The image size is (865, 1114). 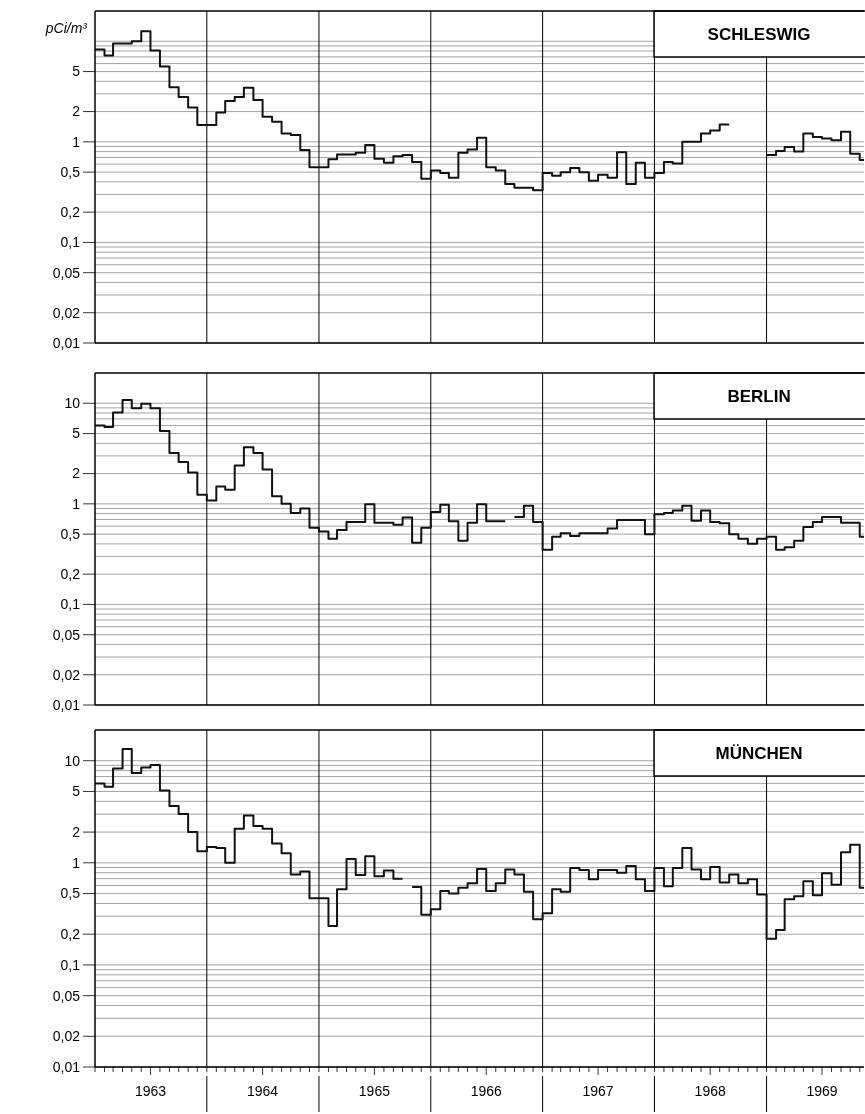 What do you see at coordinates (263, 1091) in the screenshot?
I see `x-tick-label: 1964` at bounding box center [263, 1091].